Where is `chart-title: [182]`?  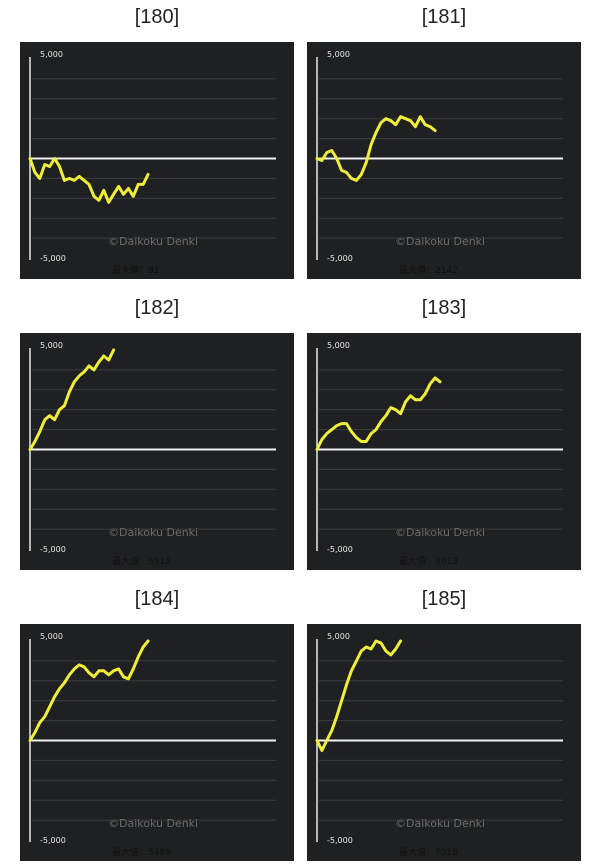
chart-title: [182] is located at coordinates (157, 308).